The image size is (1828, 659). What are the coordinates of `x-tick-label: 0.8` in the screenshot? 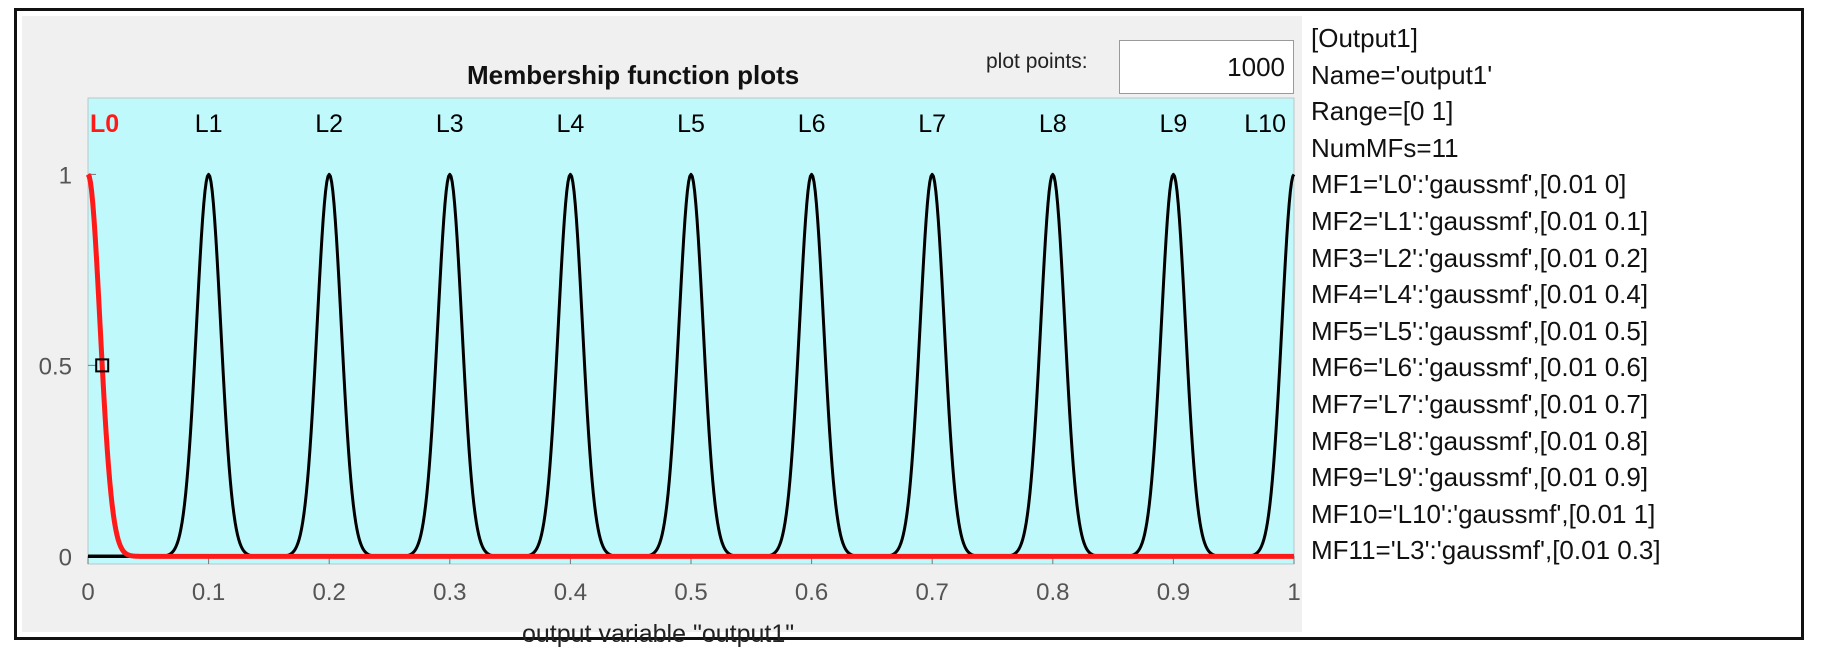 It's located at (1052, 592).